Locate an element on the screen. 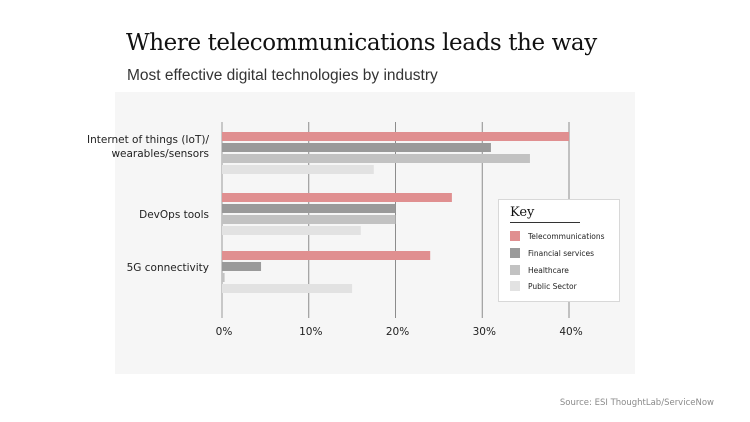 The image size is (750, 422). category-label-devops: DevOps tools is located at coordinates (174, 215).